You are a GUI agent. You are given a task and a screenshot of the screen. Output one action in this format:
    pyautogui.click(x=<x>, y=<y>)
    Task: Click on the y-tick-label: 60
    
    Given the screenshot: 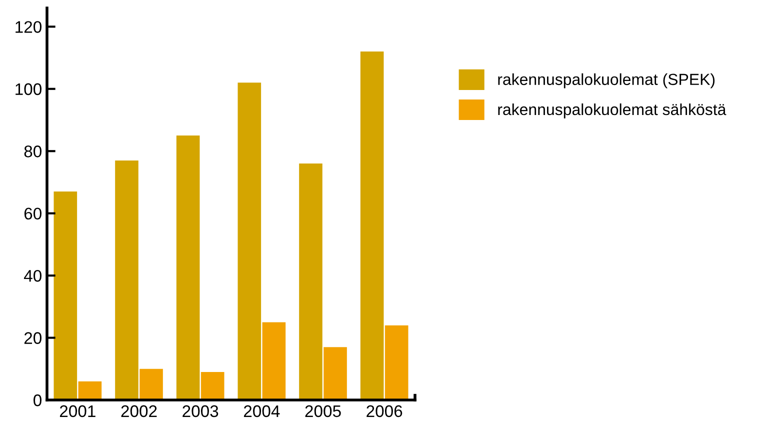 What is the action you would take?
    pyautogui.click(x=33, y=214)
    